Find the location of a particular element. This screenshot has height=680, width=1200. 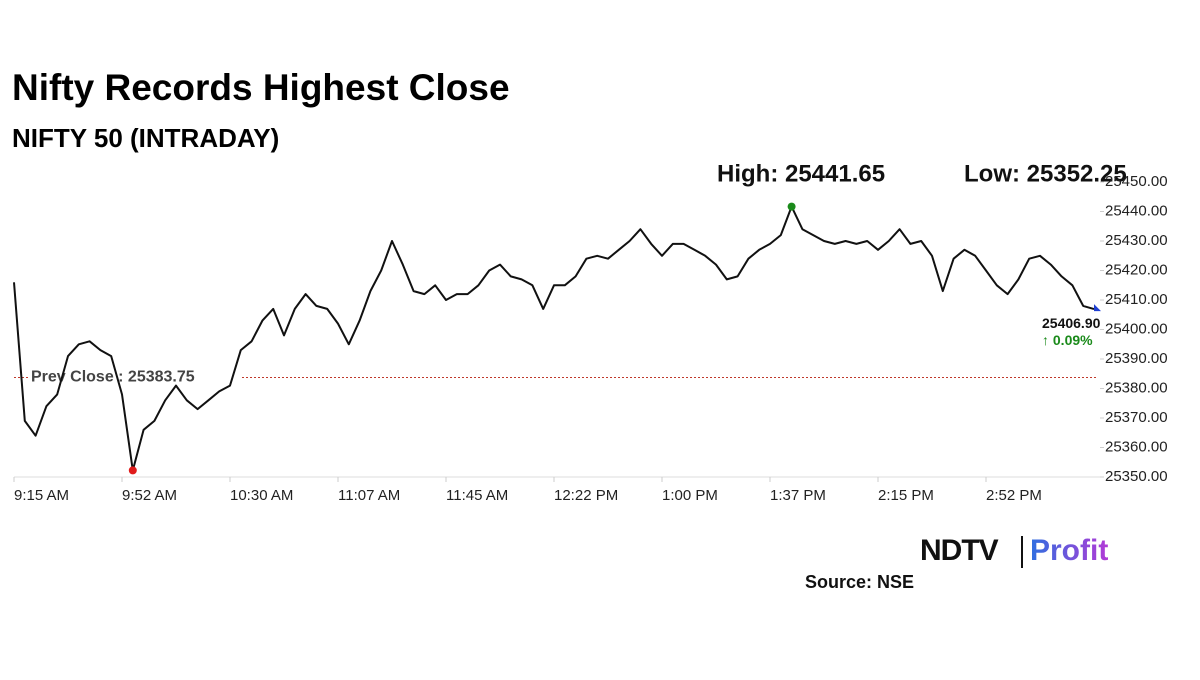

y-tick-label: 25360.00 is located at coordinates (1136, 446).